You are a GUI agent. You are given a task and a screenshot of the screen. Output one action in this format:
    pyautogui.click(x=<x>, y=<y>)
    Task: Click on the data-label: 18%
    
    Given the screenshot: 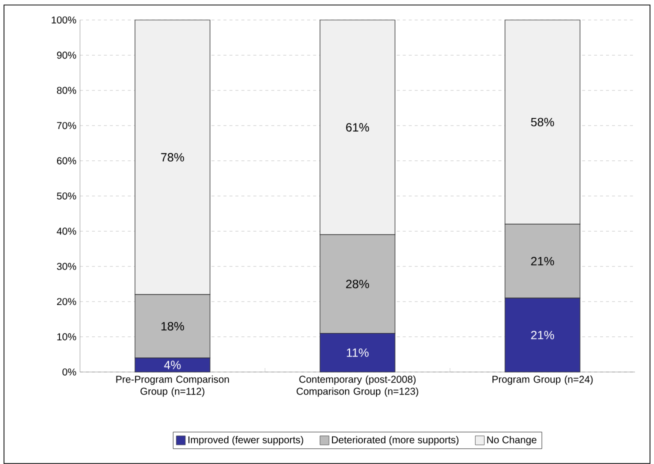 What is the action you would take?
    pyautogui.click(x=172, y=326)
    